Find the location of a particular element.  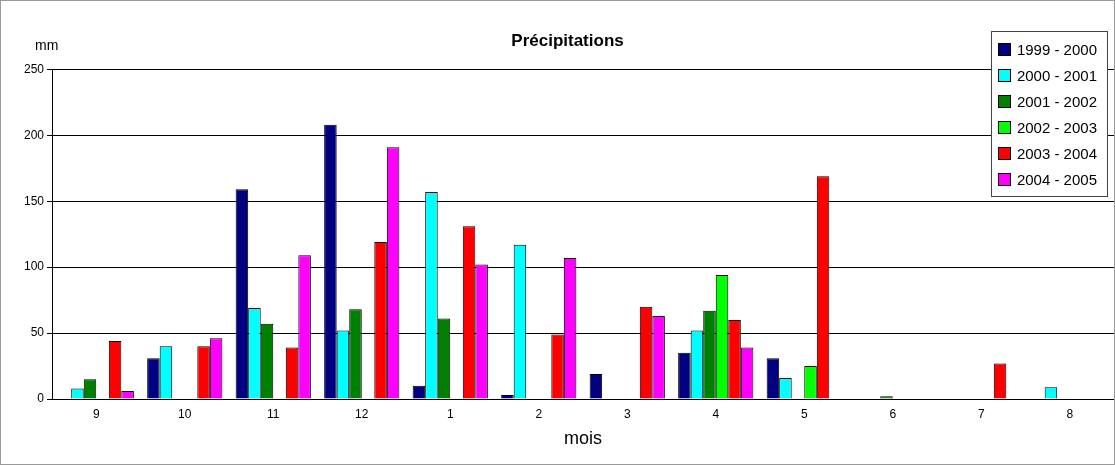

x-tick-label: 9 is located at coordinates (96, 413).